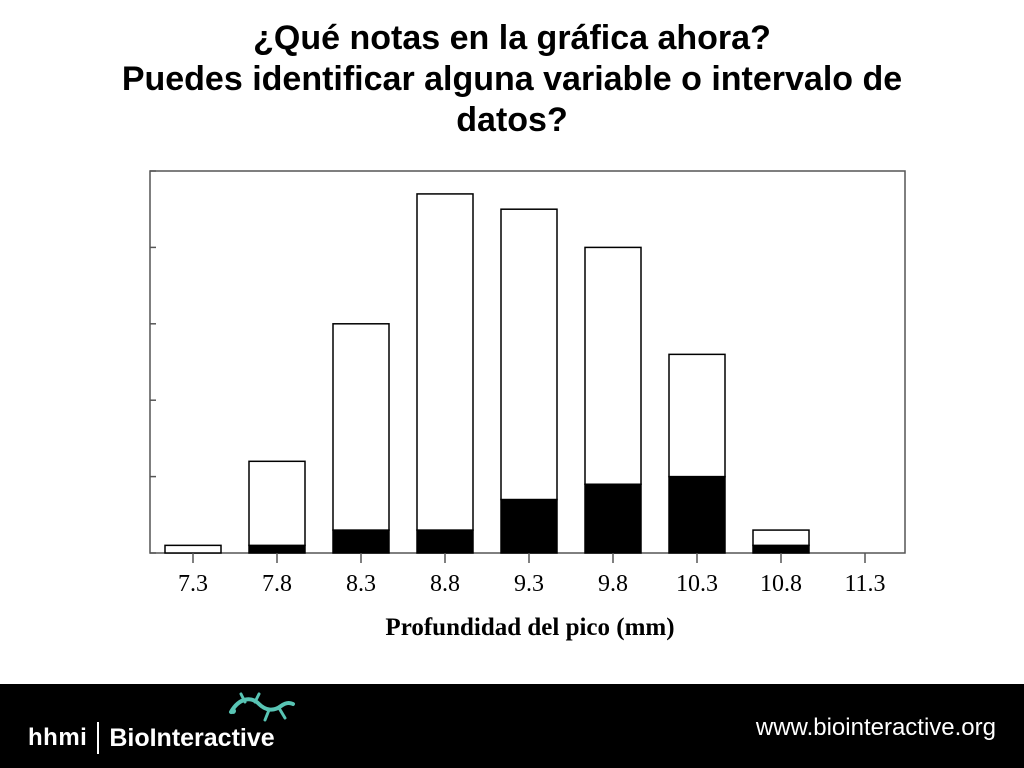 This screenshot has width=1024, height=768. I want to click on title-line-3: datos?, so click(512, 120).